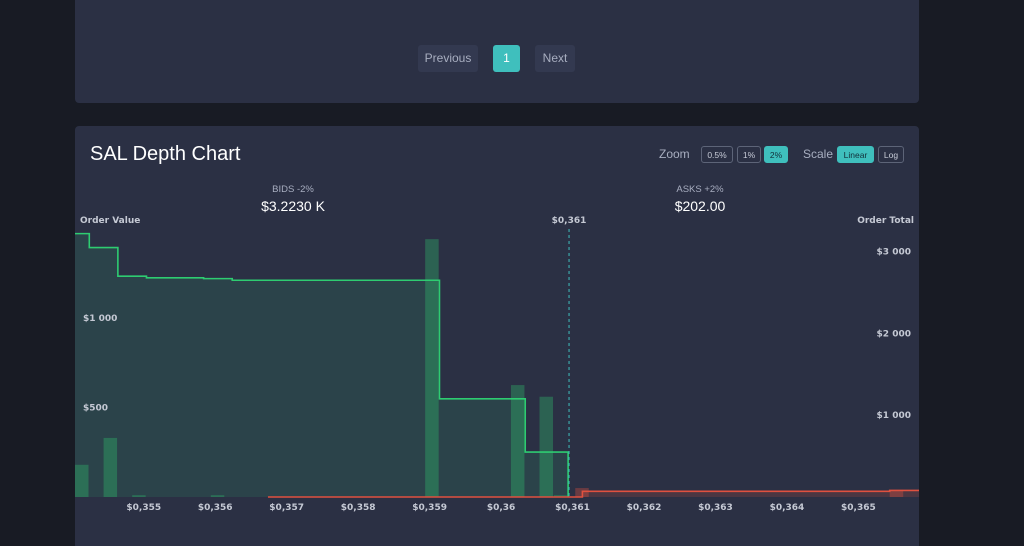 Image resolution: width=1024 pixels, height=546 pixels. I want to click on x-tick-label-7: $0,362, so click(644, 508).